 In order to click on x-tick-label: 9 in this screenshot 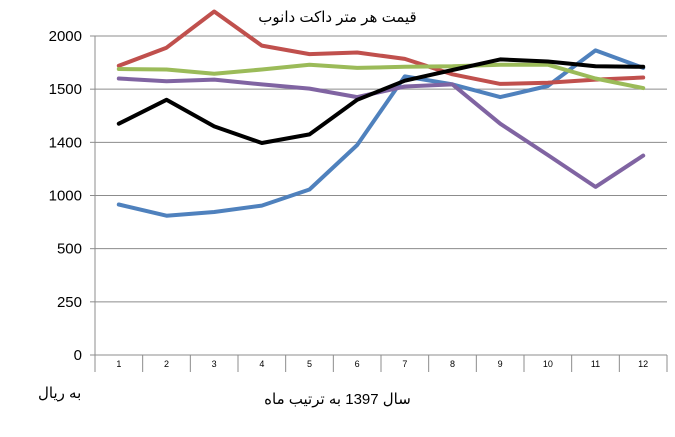, I will do `click(500, 364)`.